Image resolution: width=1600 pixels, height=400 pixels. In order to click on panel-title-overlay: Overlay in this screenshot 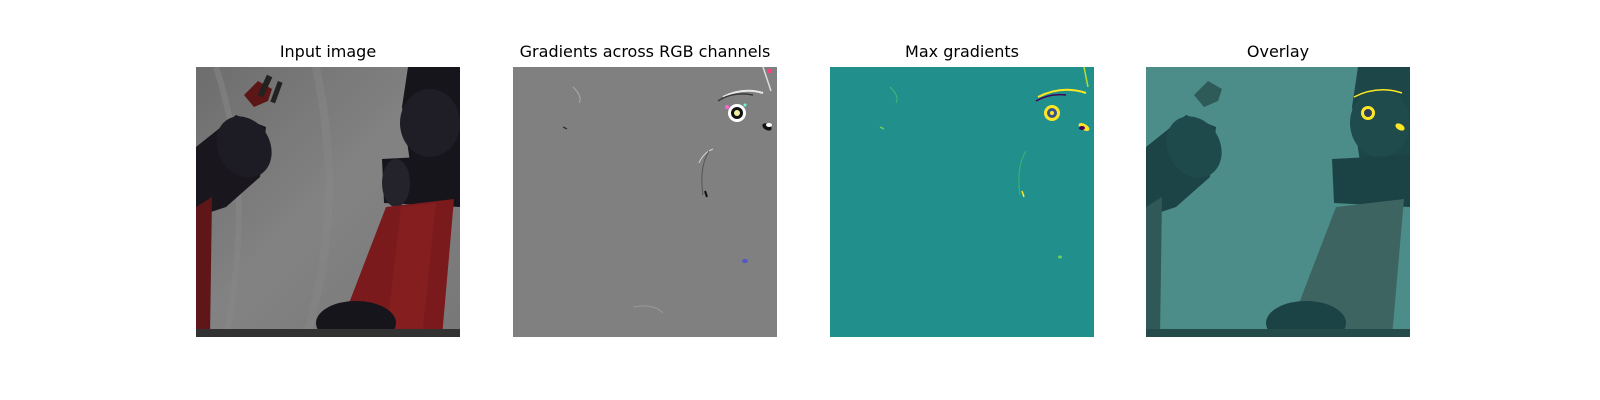, I will do `click(1278, 51)`.